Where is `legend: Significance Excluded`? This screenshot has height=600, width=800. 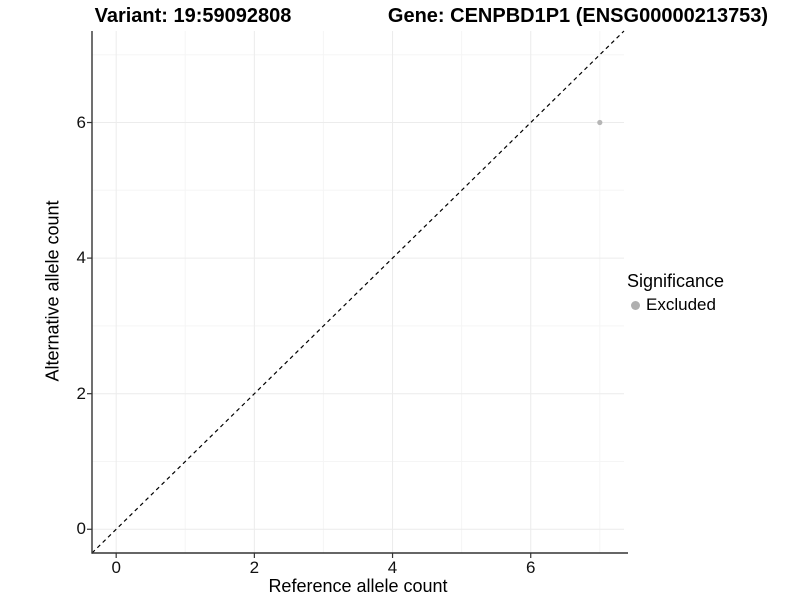
legend: Significance Excluded is located at coordinates (675, 293).